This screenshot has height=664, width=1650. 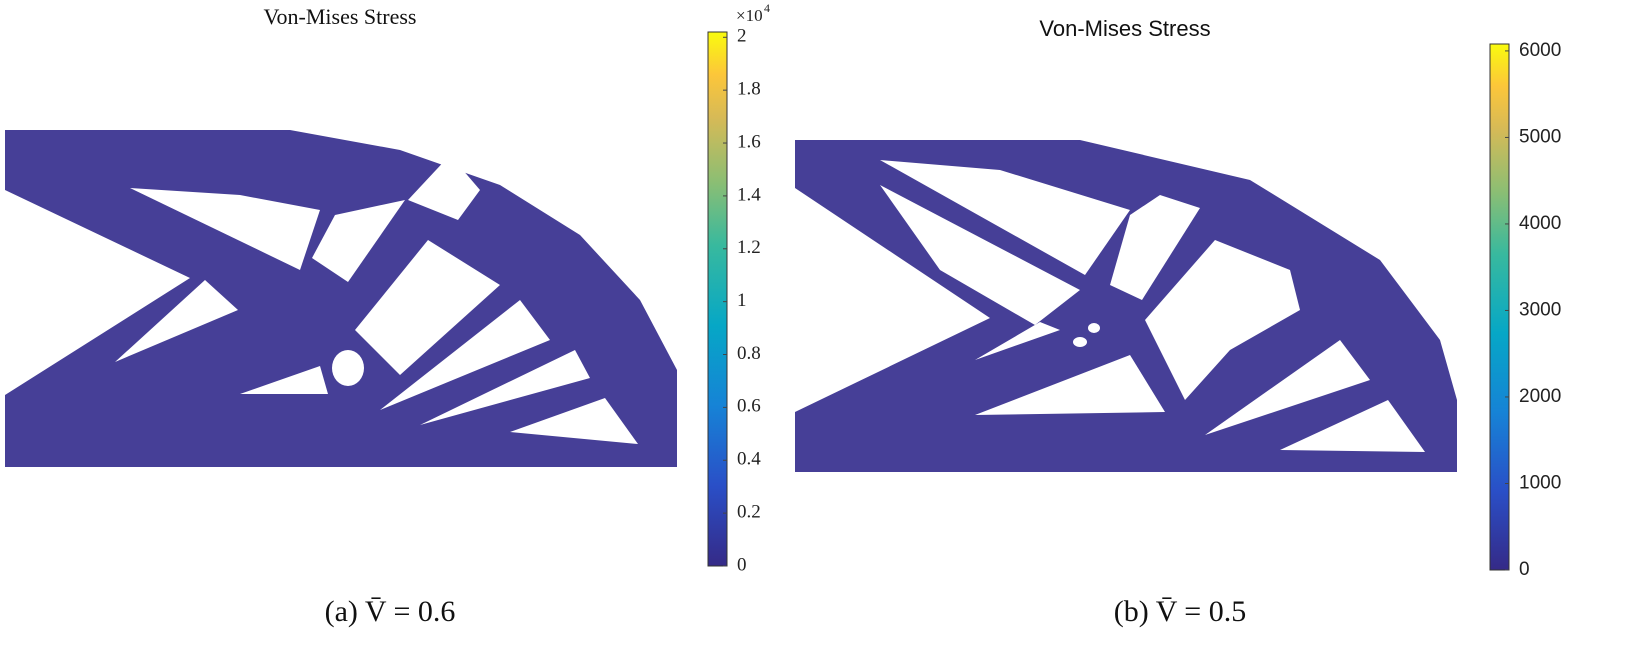 What do you see at coordinates (749, 194) in the screenshot?
I see `colorbar-tick-label: 1.4` at bounding box center [749, 194].